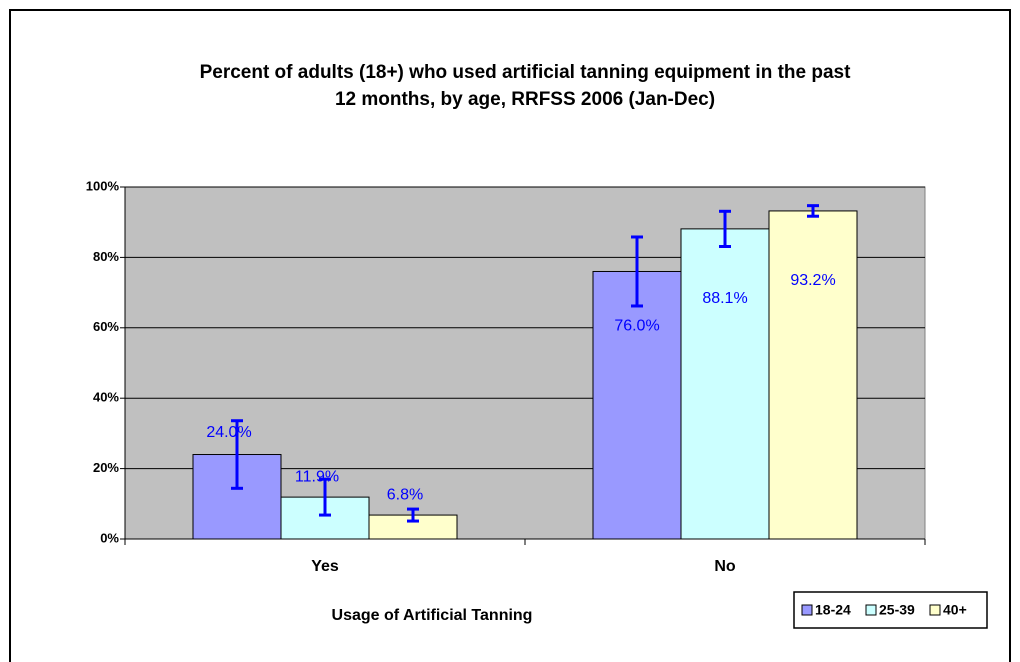  I want to click on data-label: 93.2%, so click(812, 280).